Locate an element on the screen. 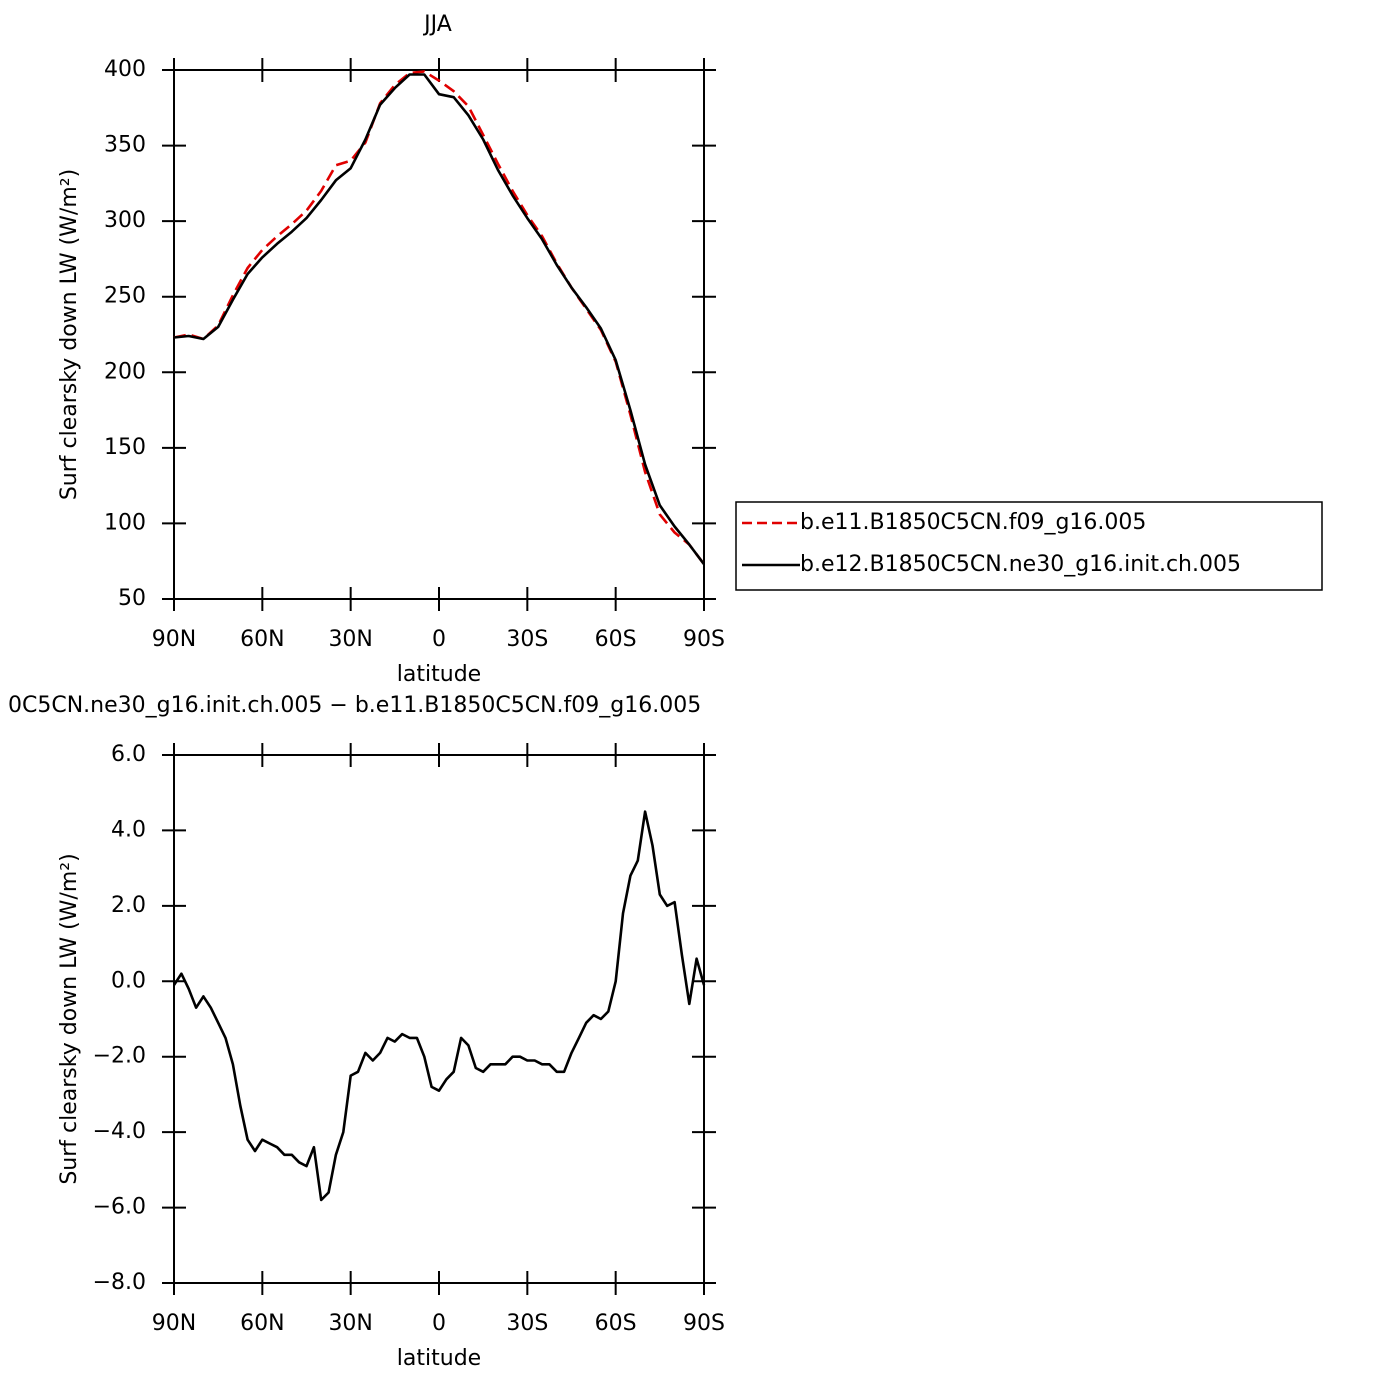 The width and height of the screenshot is (1380, 1381). y-tick-label: −8.0 is located at coordinates (119, 1282).